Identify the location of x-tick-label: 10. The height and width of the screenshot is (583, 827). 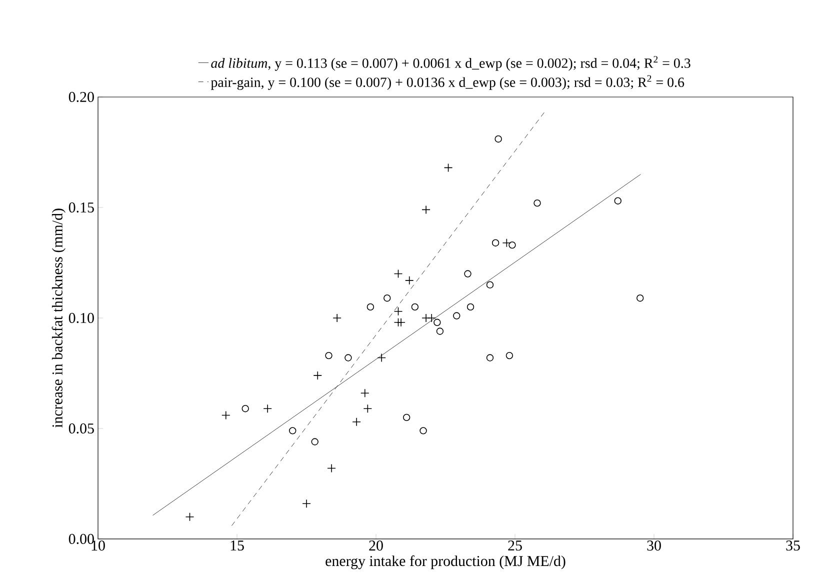
(98, 545).